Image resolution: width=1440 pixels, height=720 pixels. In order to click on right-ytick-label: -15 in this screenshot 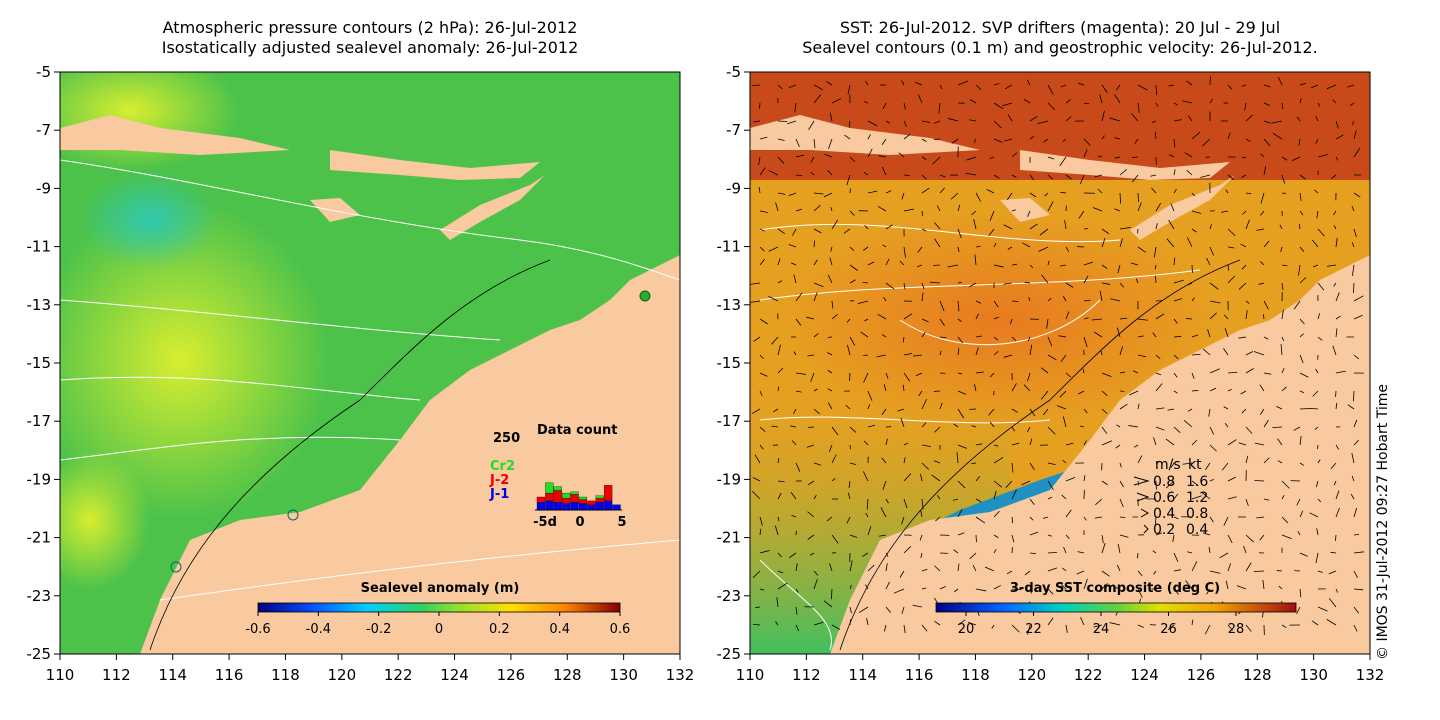, I will do `click(729, 363)`.